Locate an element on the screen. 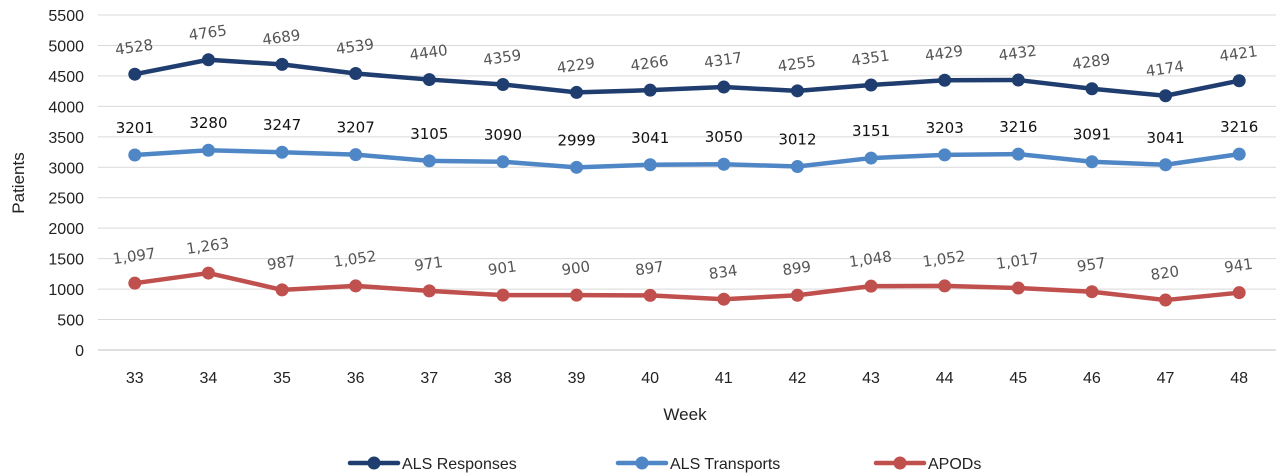  x-tick-label: 44 is located at coordinates (945, 378).